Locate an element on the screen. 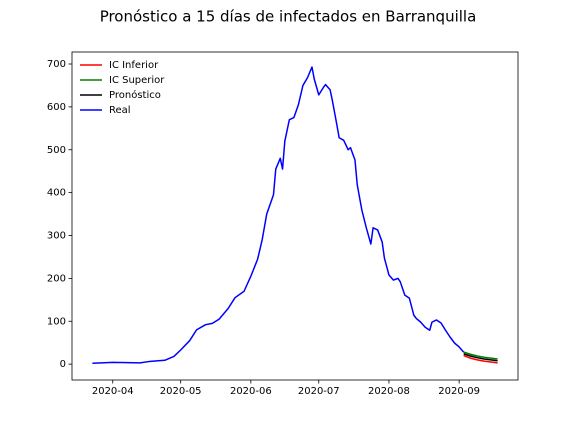 This screenshot has width=576, height=432. y-tick-label: 700 is located at coordinates (56, 64).